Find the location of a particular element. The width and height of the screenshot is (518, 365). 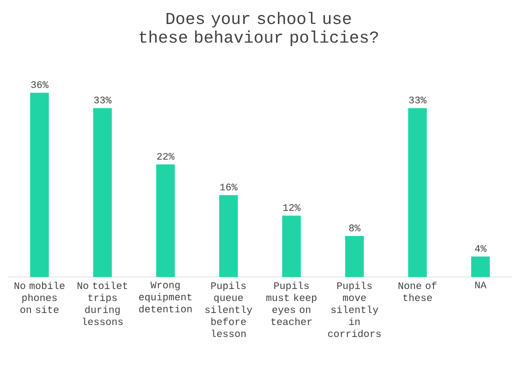

x-tick-label: No mobile phones on site is located at coordinates (39, 298).